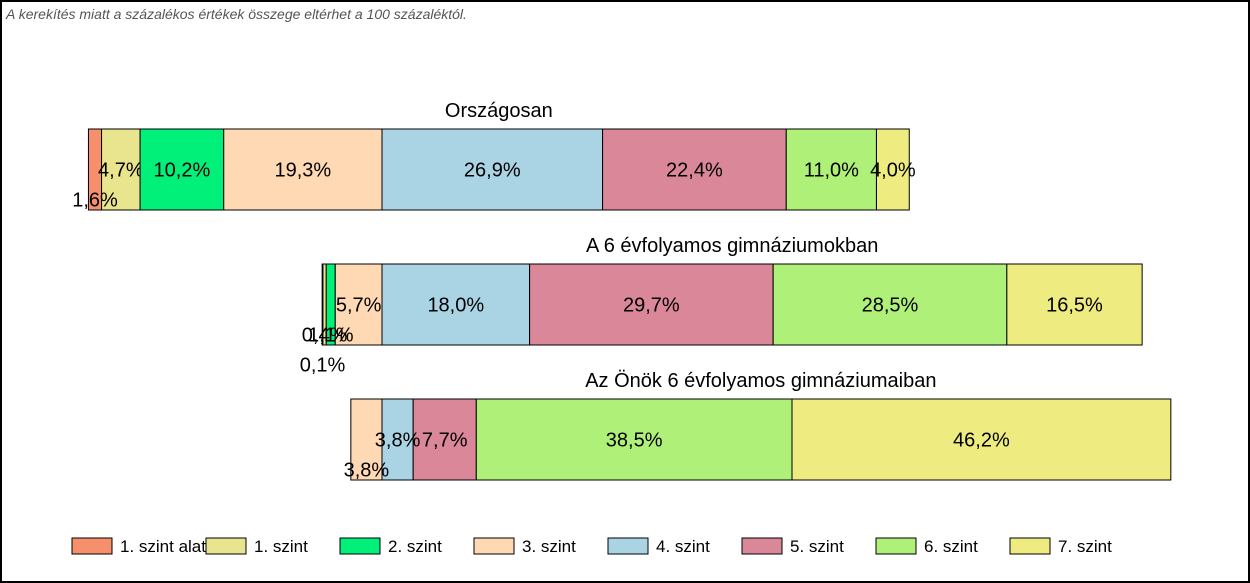  What do you see at coordinates (683, 546) in the screenshot?
I see `legend-label: 4. szint` at bounding box center [683, 546].